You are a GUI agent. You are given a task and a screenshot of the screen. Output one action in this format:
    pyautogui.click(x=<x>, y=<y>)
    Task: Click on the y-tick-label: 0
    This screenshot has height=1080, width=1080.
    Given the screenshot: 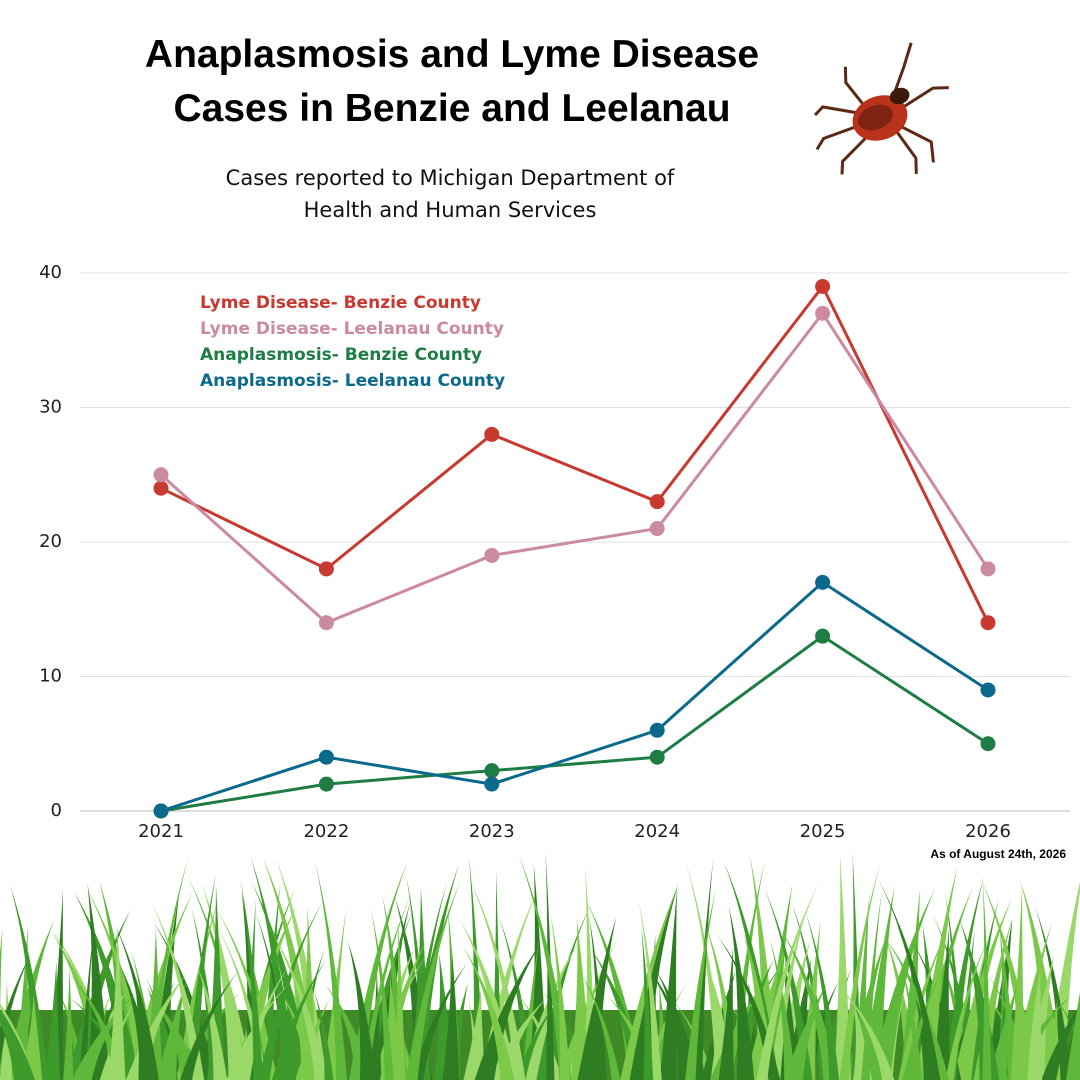 What is the action you would take?
    pyautogui.click(x=56, y=810)
    